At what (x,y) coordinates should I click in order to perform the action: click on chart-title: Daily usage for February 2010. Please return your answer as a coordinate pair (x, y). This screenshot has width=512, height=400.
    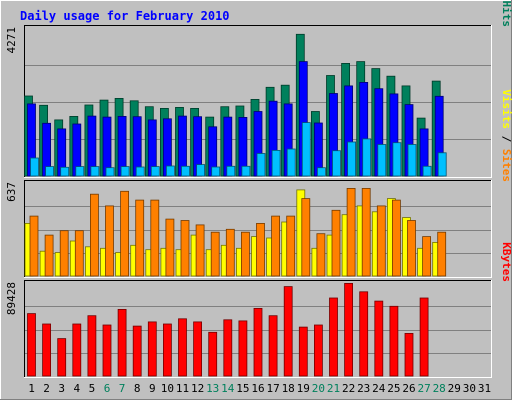
    Looking at the image, I should click on (125, 16).